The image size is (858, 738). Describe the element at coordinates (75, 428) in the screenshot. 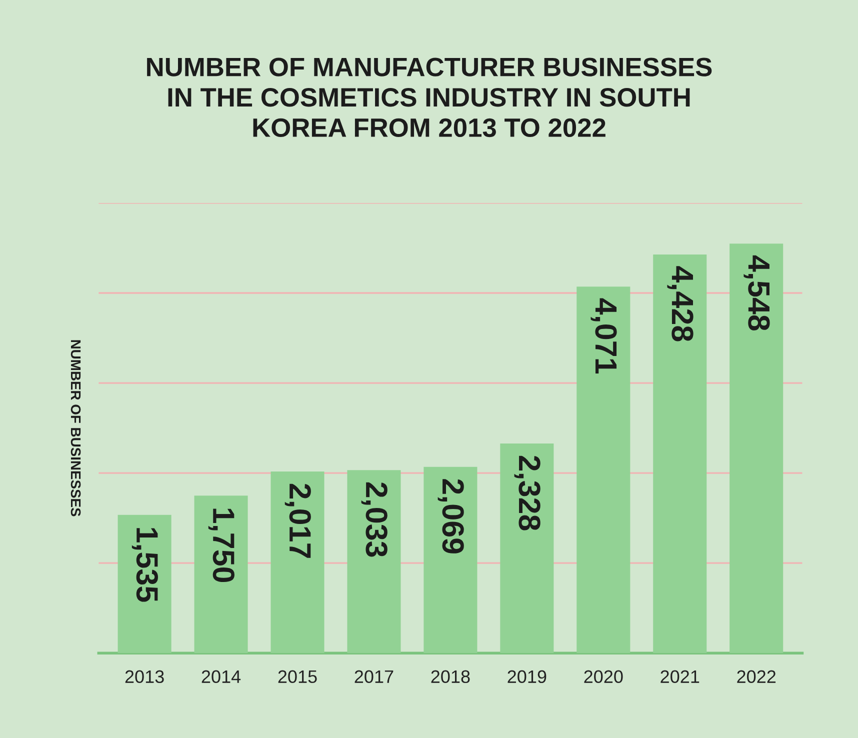

I see `y-axis-title: NUMBER OF BUSINESSES` at that location.